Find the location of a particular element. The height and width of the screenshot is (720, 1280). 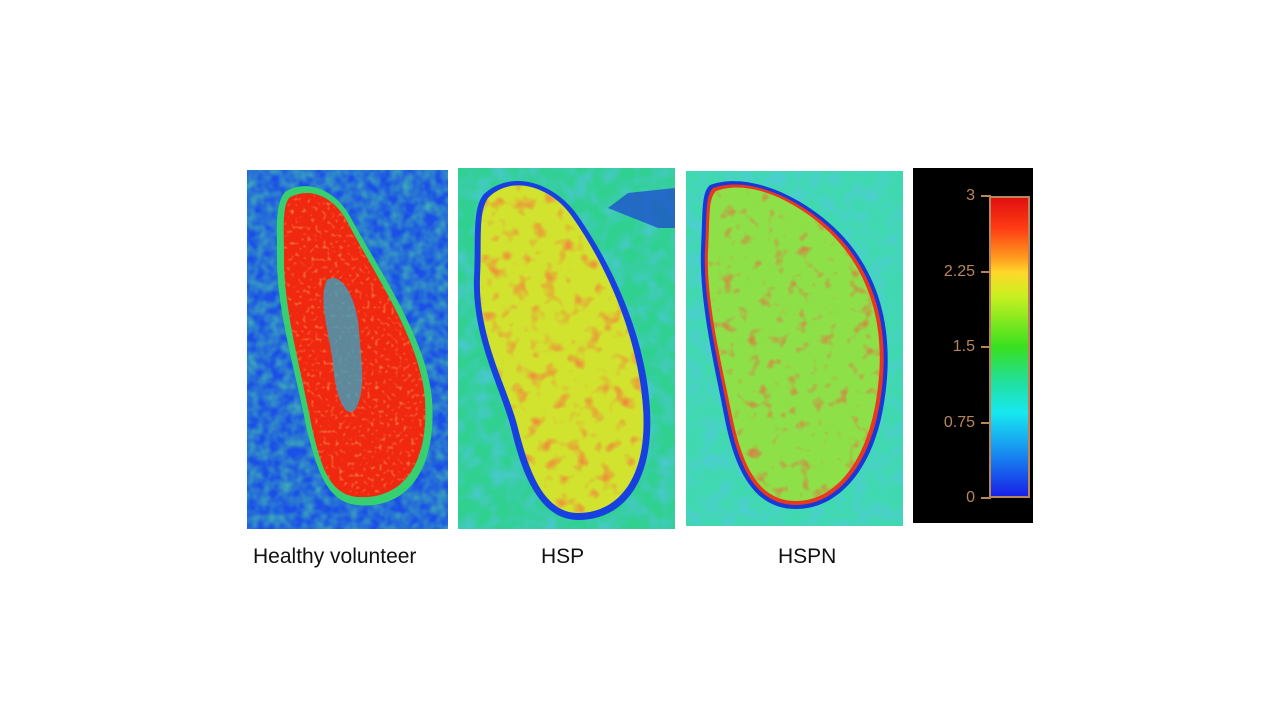

colorbar-tick-label: 0.75 is located at coordinates (959, 422).